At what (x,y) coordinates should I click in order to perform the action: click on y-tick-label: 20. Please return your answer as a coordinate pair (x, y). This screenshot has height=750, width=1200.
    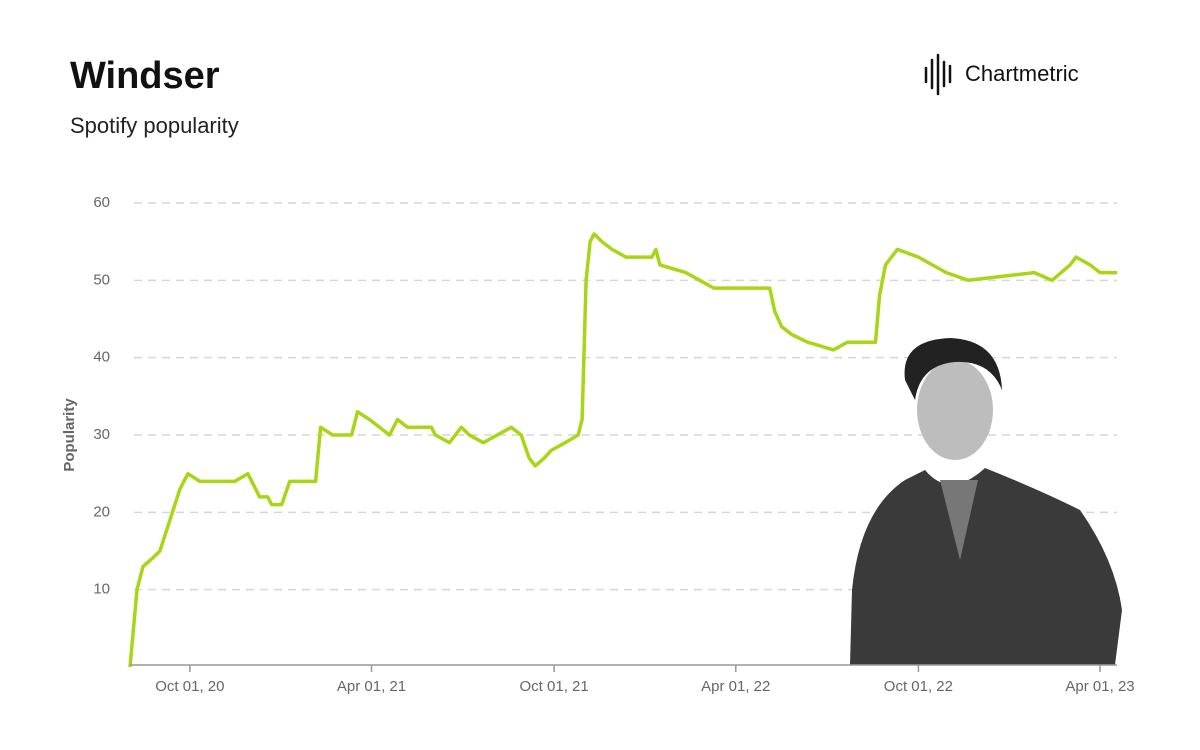
    Looking at the image, I should click on (101, 511).